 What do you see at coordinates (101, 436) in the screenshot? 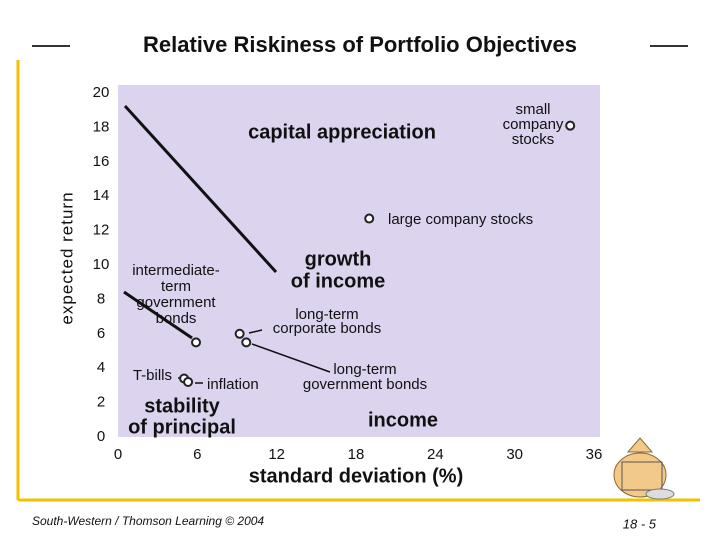
I see `y-tick-label: 0` at bounding box center [101, 436].